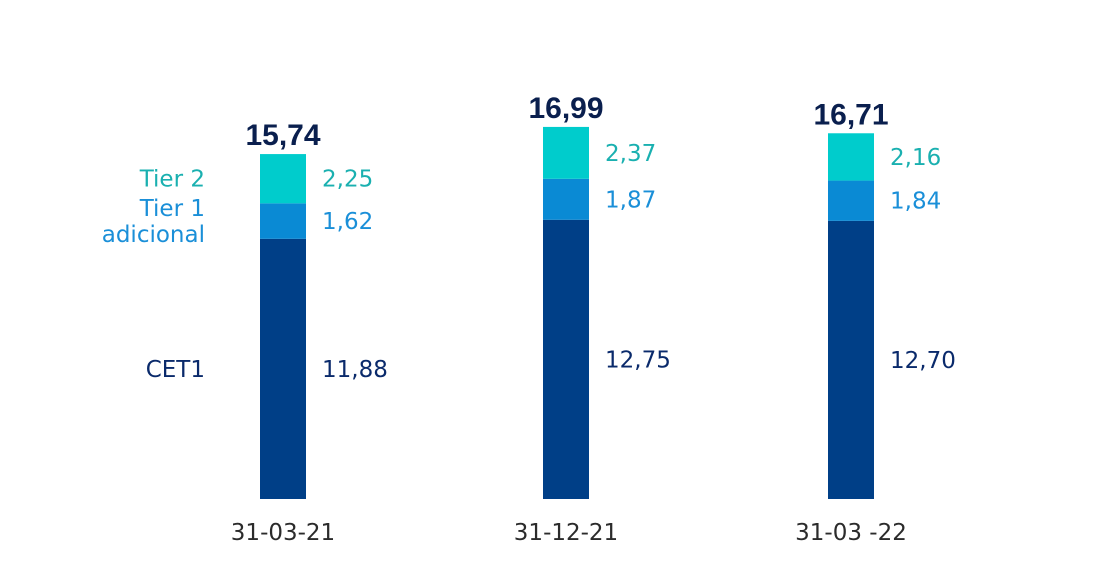 The width and height of the screenshot is (1102, 572). Describe the element at coordinates (850, 114) in the screenshot. I see `total-label-3: 16,71` at that location.